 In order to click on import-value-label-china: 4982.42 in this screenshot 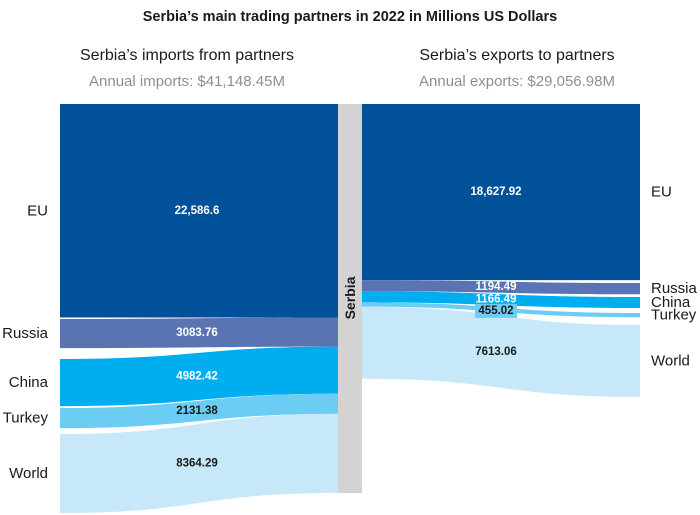, I will do `click(197, 376)`.